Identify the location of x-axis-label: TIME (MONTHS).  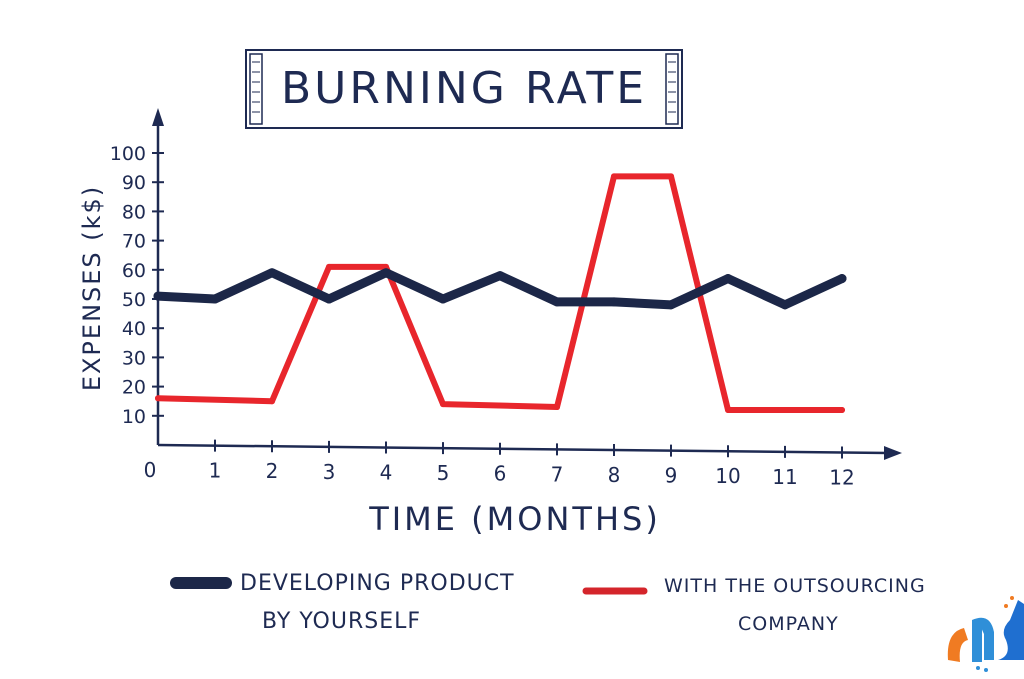
(514, 519).